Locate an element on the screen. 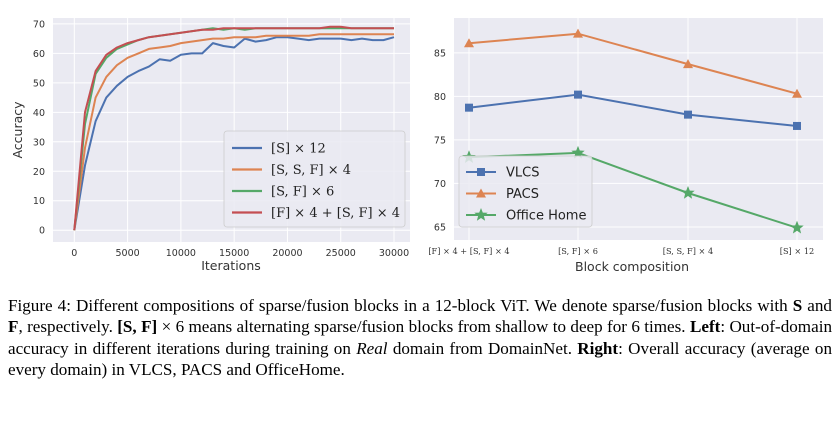 The image size is (840, 424). right-legend-marker-office-home is located at coordinates (481, 214).